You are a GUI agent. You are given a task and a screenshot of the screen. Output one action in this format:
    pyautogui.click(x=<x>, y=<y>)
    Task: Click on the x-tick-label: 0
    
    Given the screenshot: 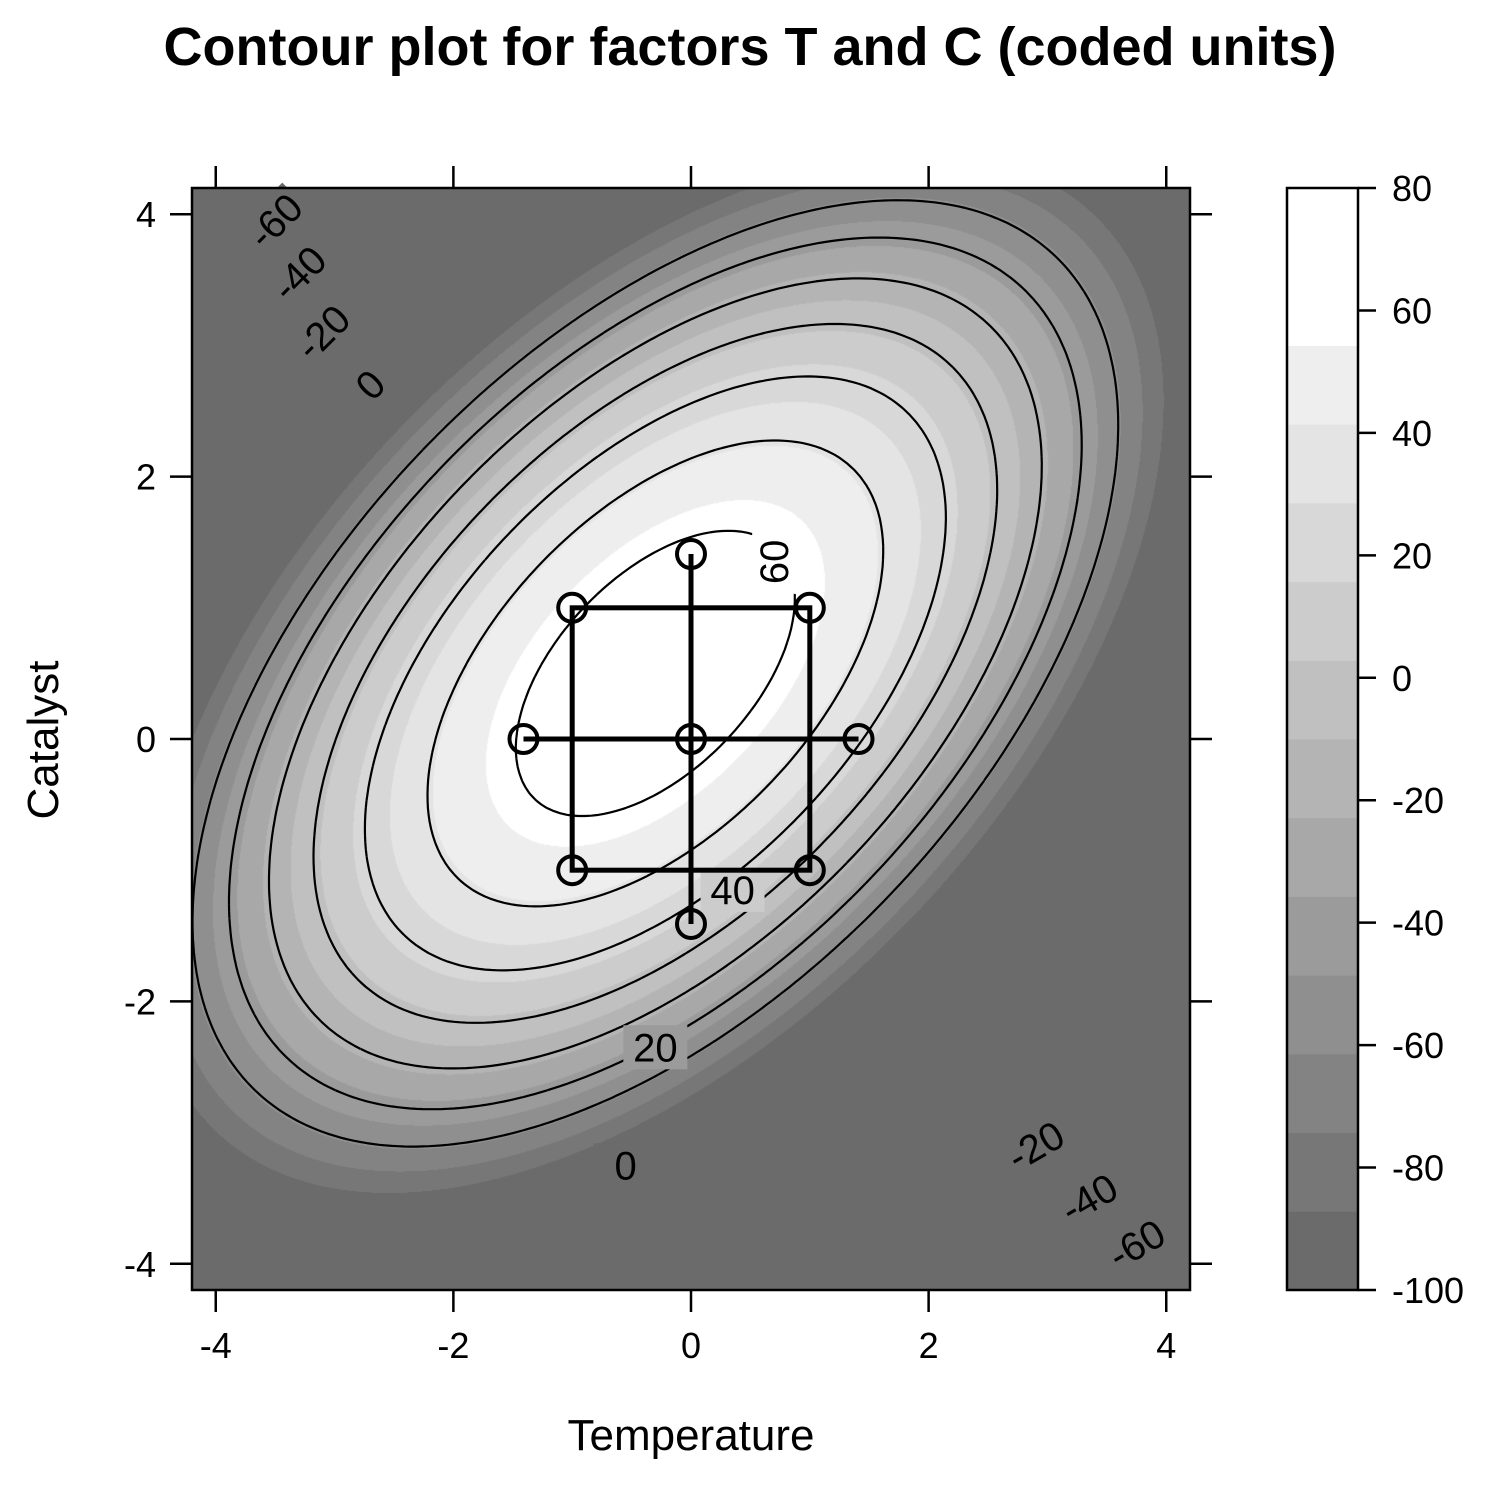 What is the action you would take?
    pyautogui.click(x=691, y=1345)
    